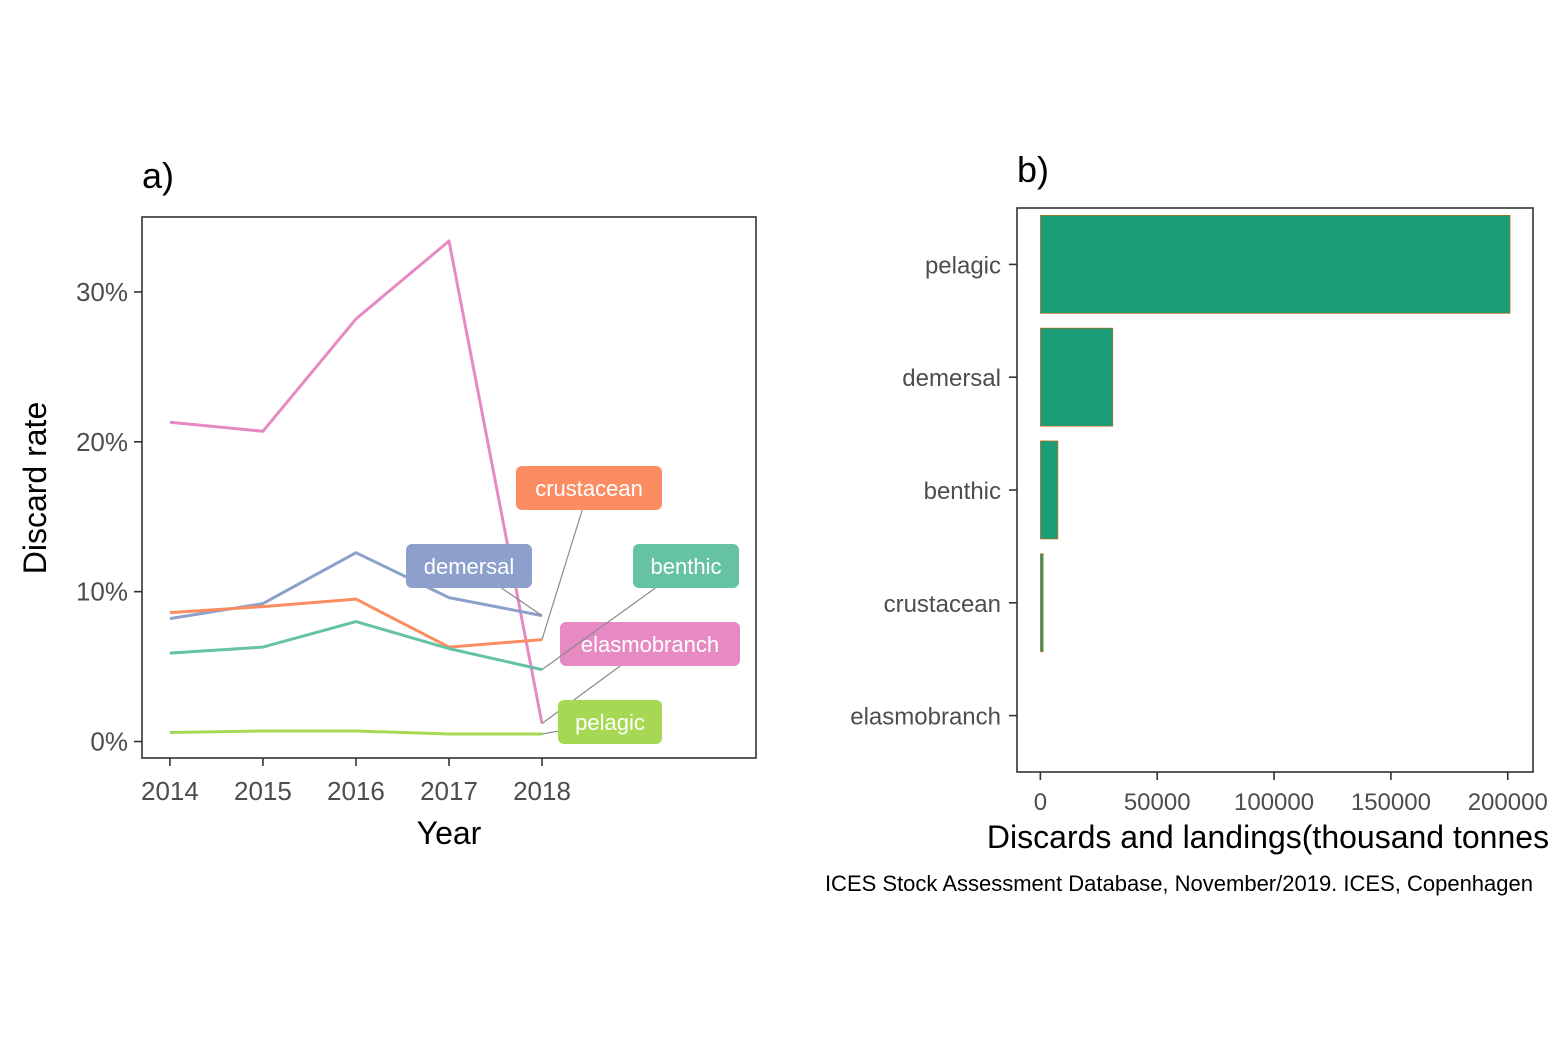 This screenshot has width=1551, height=1050. Describe the element at coordinates (1077, 377) in the screenshot. I see `bar-demersal` at that location.